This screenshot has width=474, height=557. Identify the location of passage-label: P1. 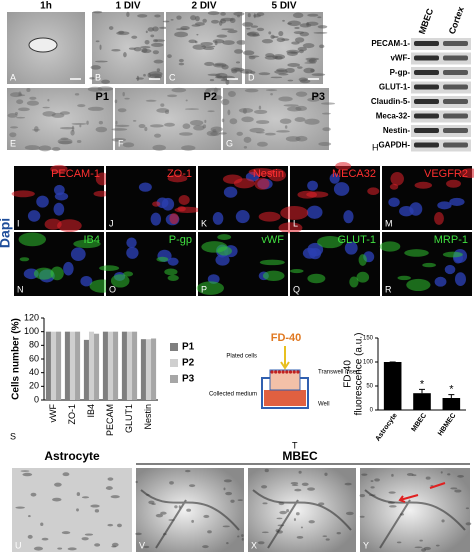
(102, 97).